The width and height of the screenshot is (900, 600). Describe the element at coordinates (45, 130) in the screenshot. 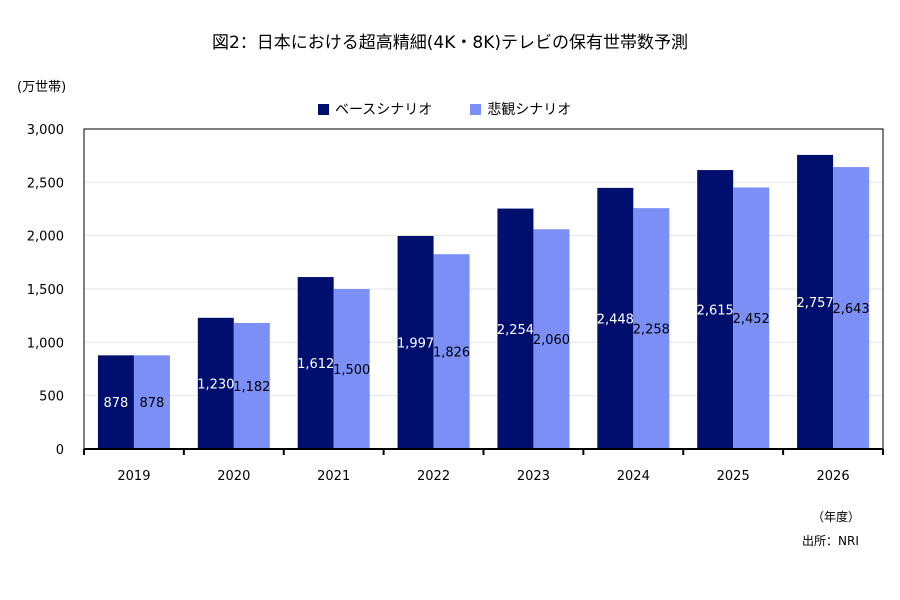

I see `y-tick-label: 3,000` at that location.